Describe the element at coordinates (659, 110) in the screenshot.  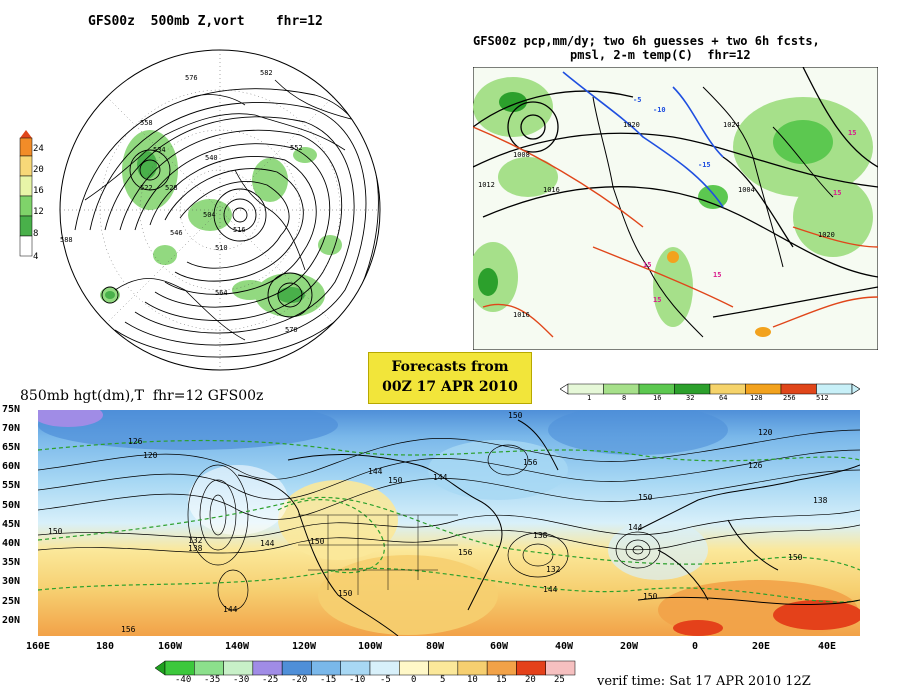
I see `temp-label: -10` at that location.